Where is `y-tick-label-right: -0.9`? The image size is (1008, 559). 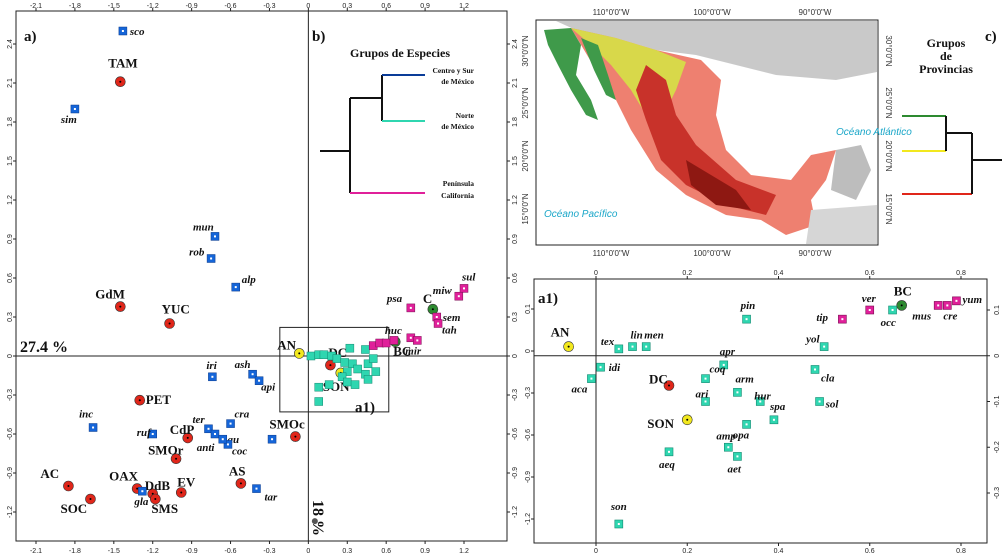 y-tick-label-right: -0.9 is located at coordinates (515, 473).